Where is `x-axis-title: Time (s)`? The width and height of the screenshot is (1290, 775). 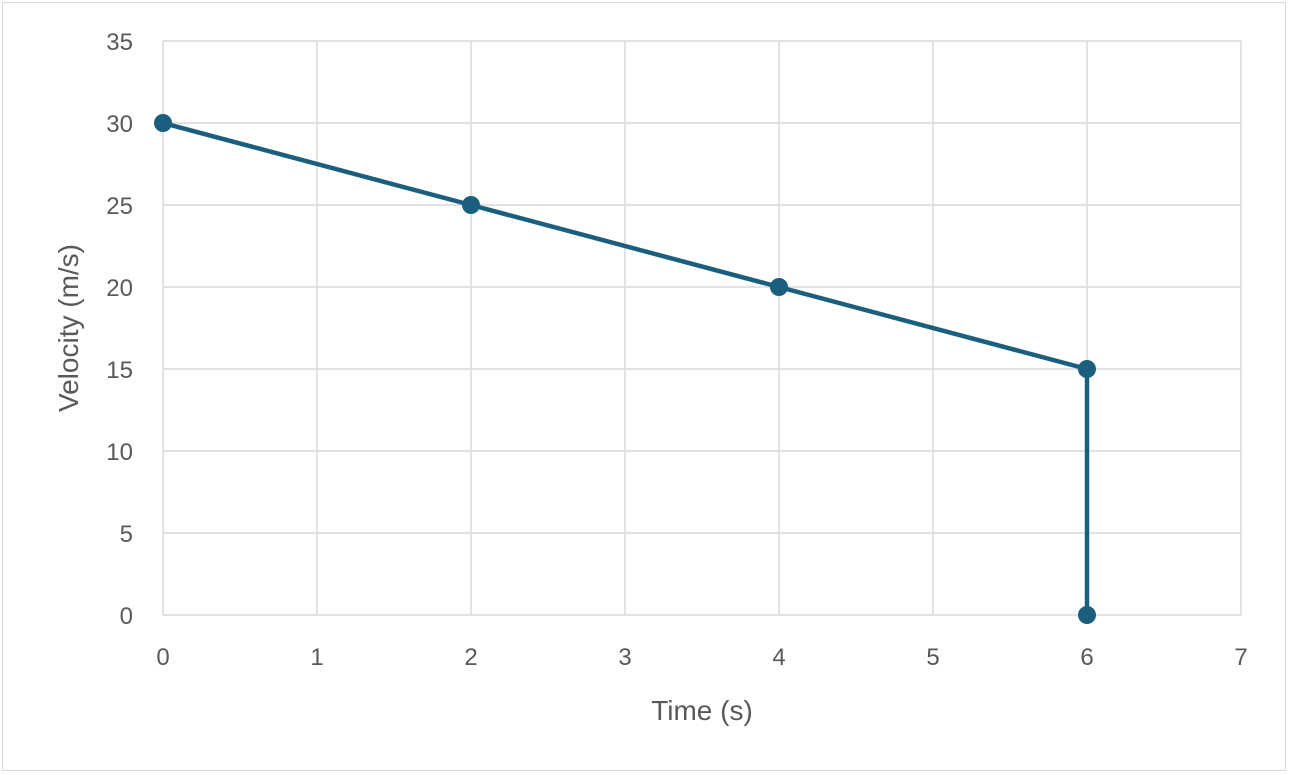 x-axis-title: Time (s) is located at coordinates (702, 710).